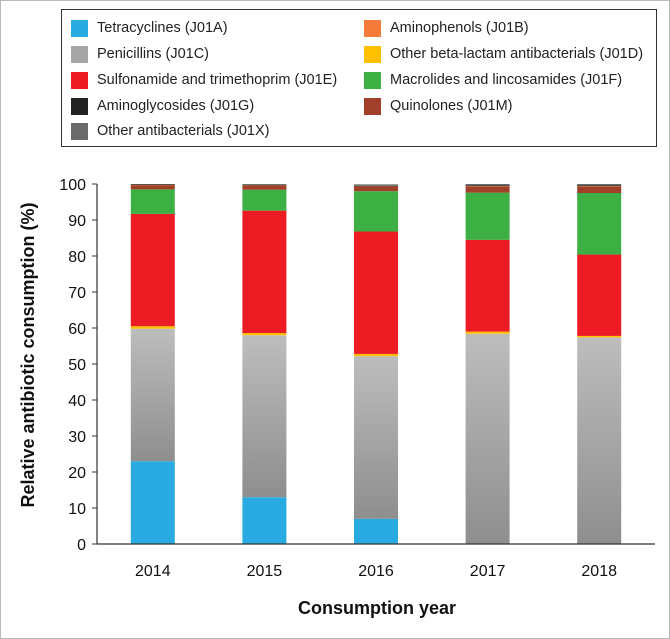 This screenshot has height=639, width=670. What do you see at coordinates (152, 395) in the screenshot?
I see `bar-segment-j01c-2014` at bounding box center [152, 395].